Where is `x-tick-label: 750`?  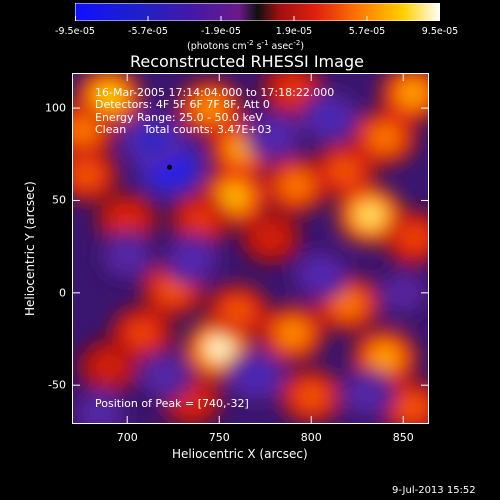 x-tick-label: 750 is located at coordinates (219, 437).